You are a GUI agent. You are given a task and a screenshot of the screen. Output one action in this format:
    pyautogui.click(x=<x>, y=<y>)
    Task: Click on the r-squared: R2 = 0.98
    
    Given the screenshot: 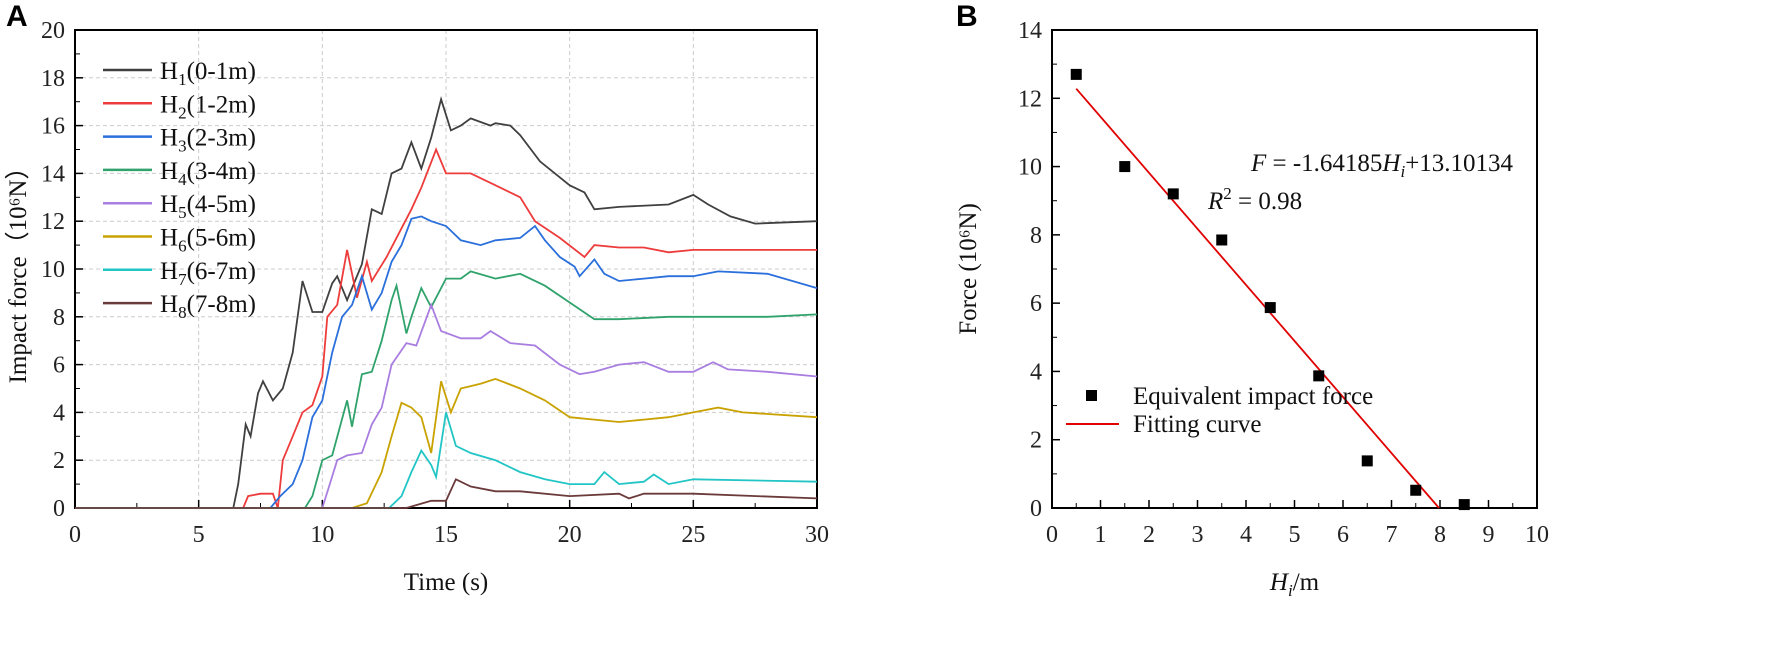 What is the action you would take?
    pyautogui.click(x=1254, y=199)
    